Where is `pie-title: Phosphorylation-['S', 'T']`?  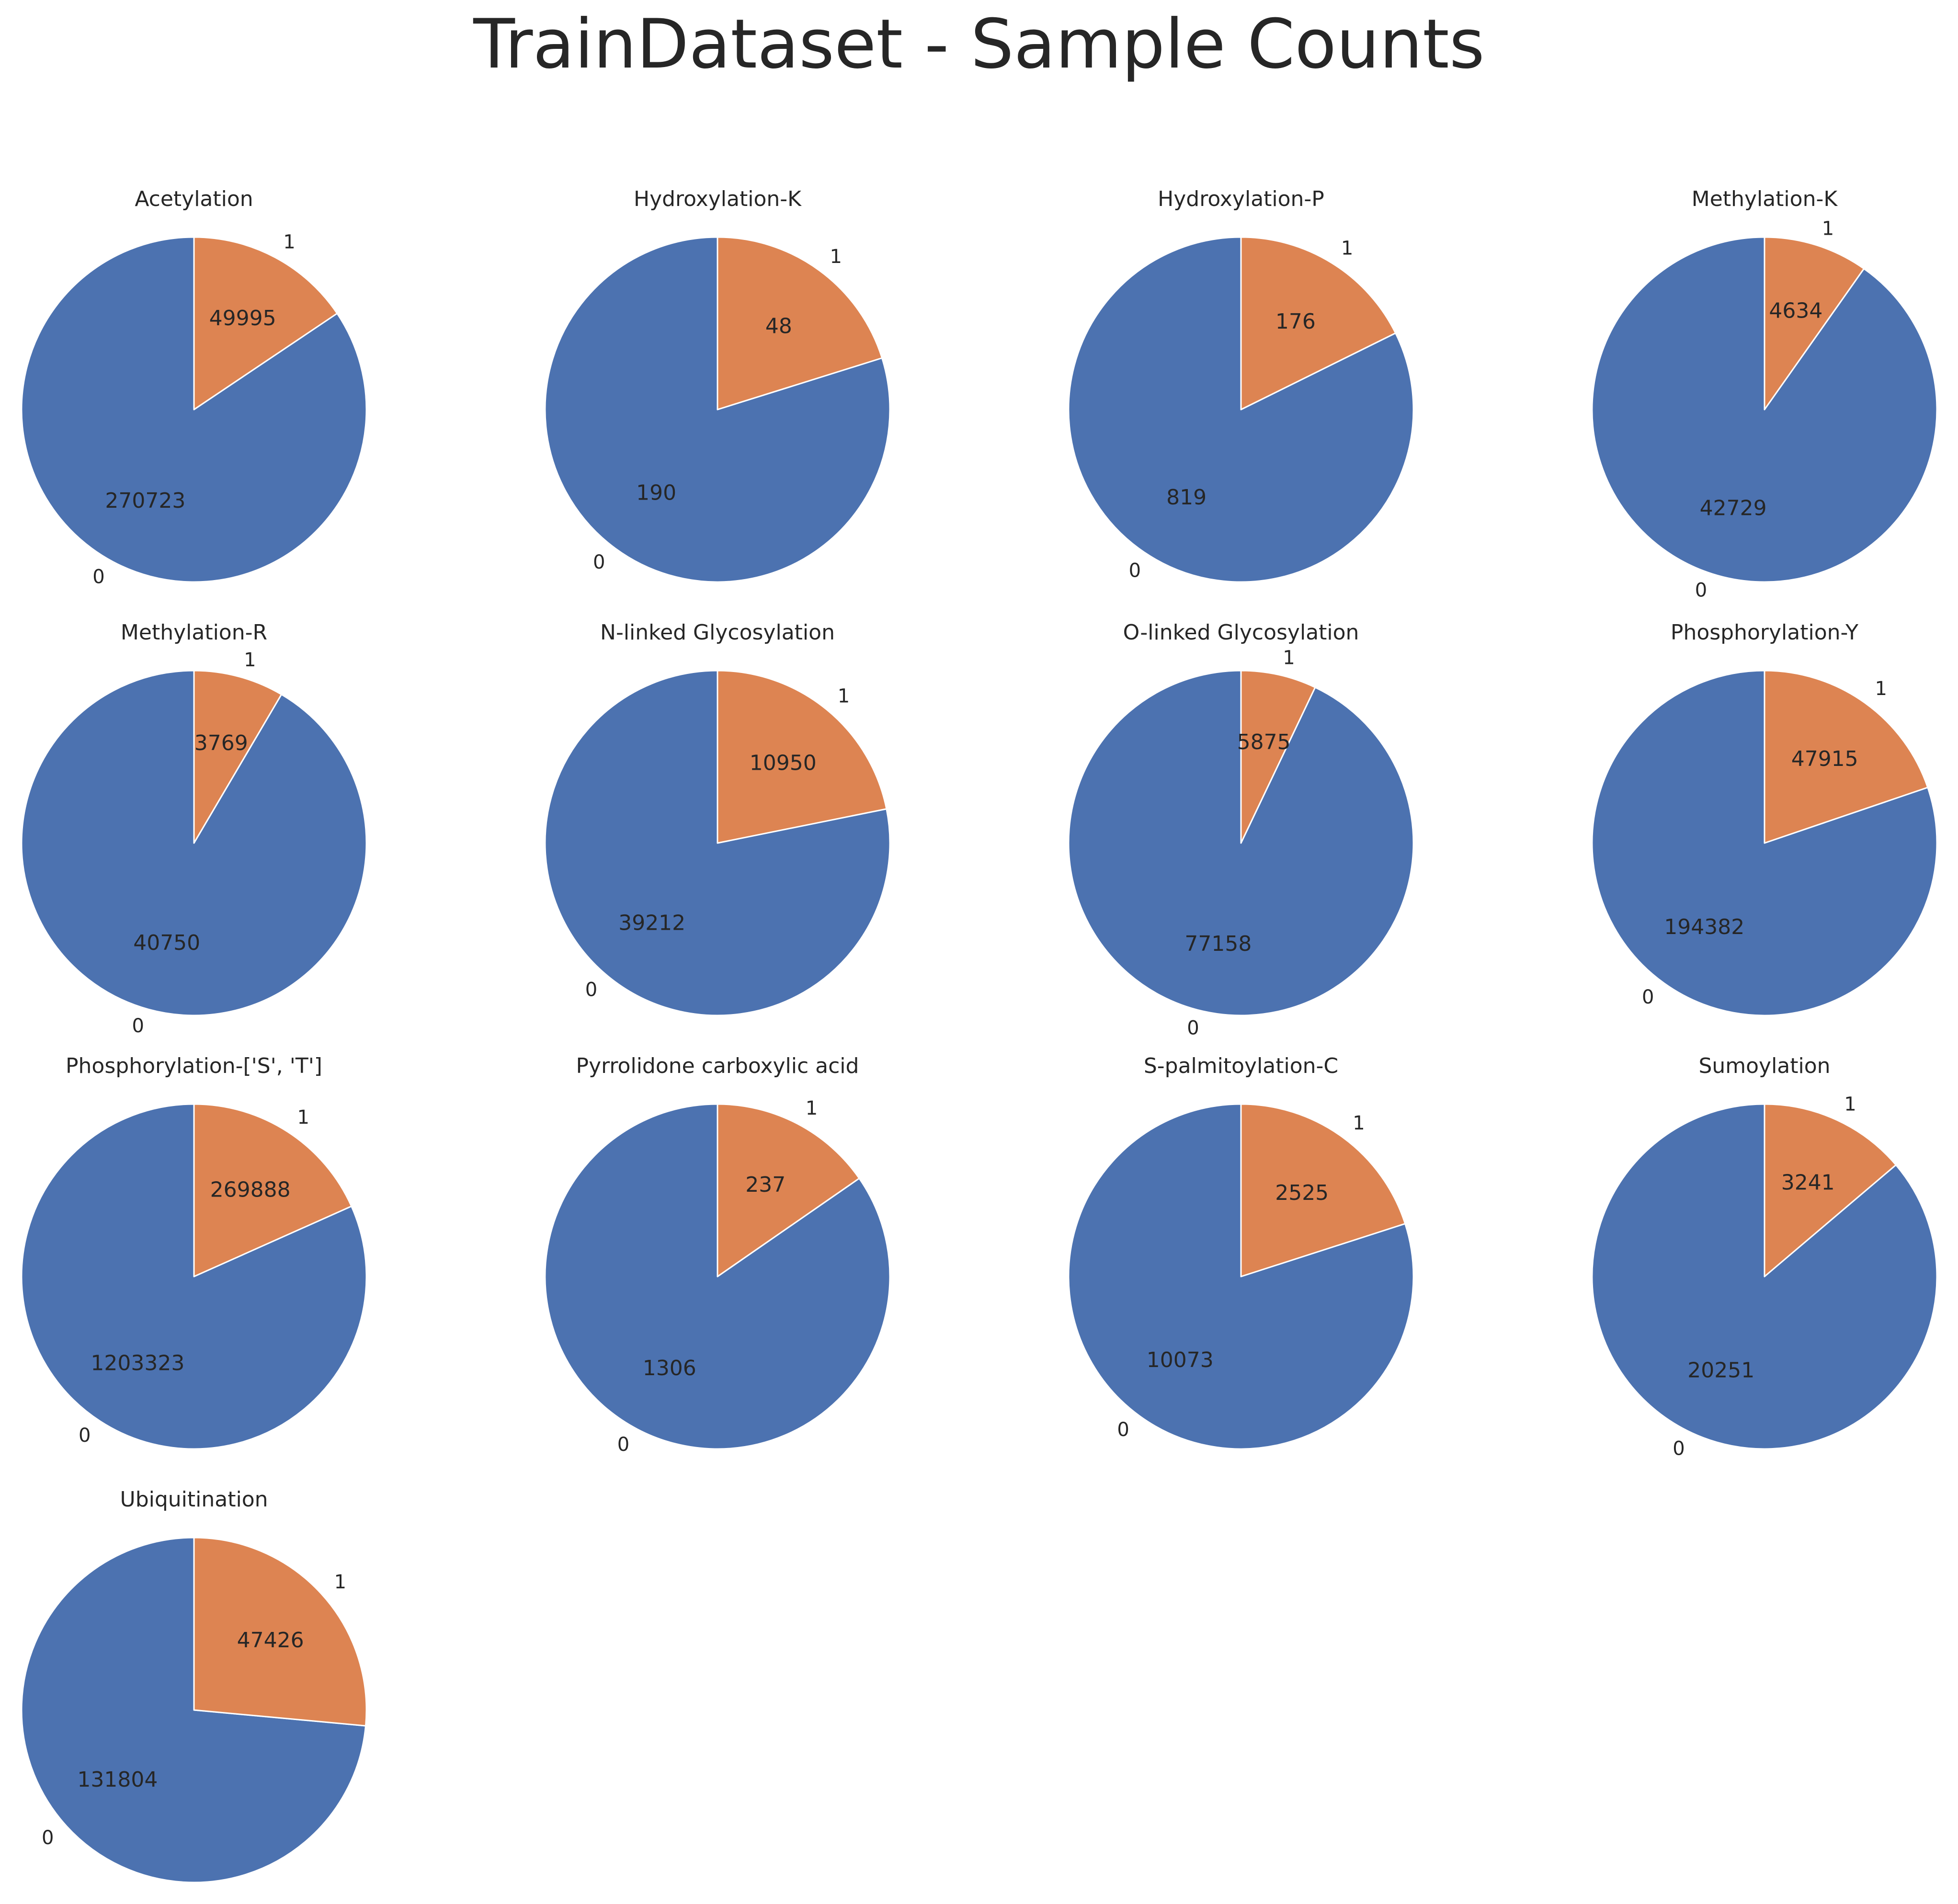
pie-title: Phosphorylation-['S', 'T'] is located at coordinates (194, 1066).